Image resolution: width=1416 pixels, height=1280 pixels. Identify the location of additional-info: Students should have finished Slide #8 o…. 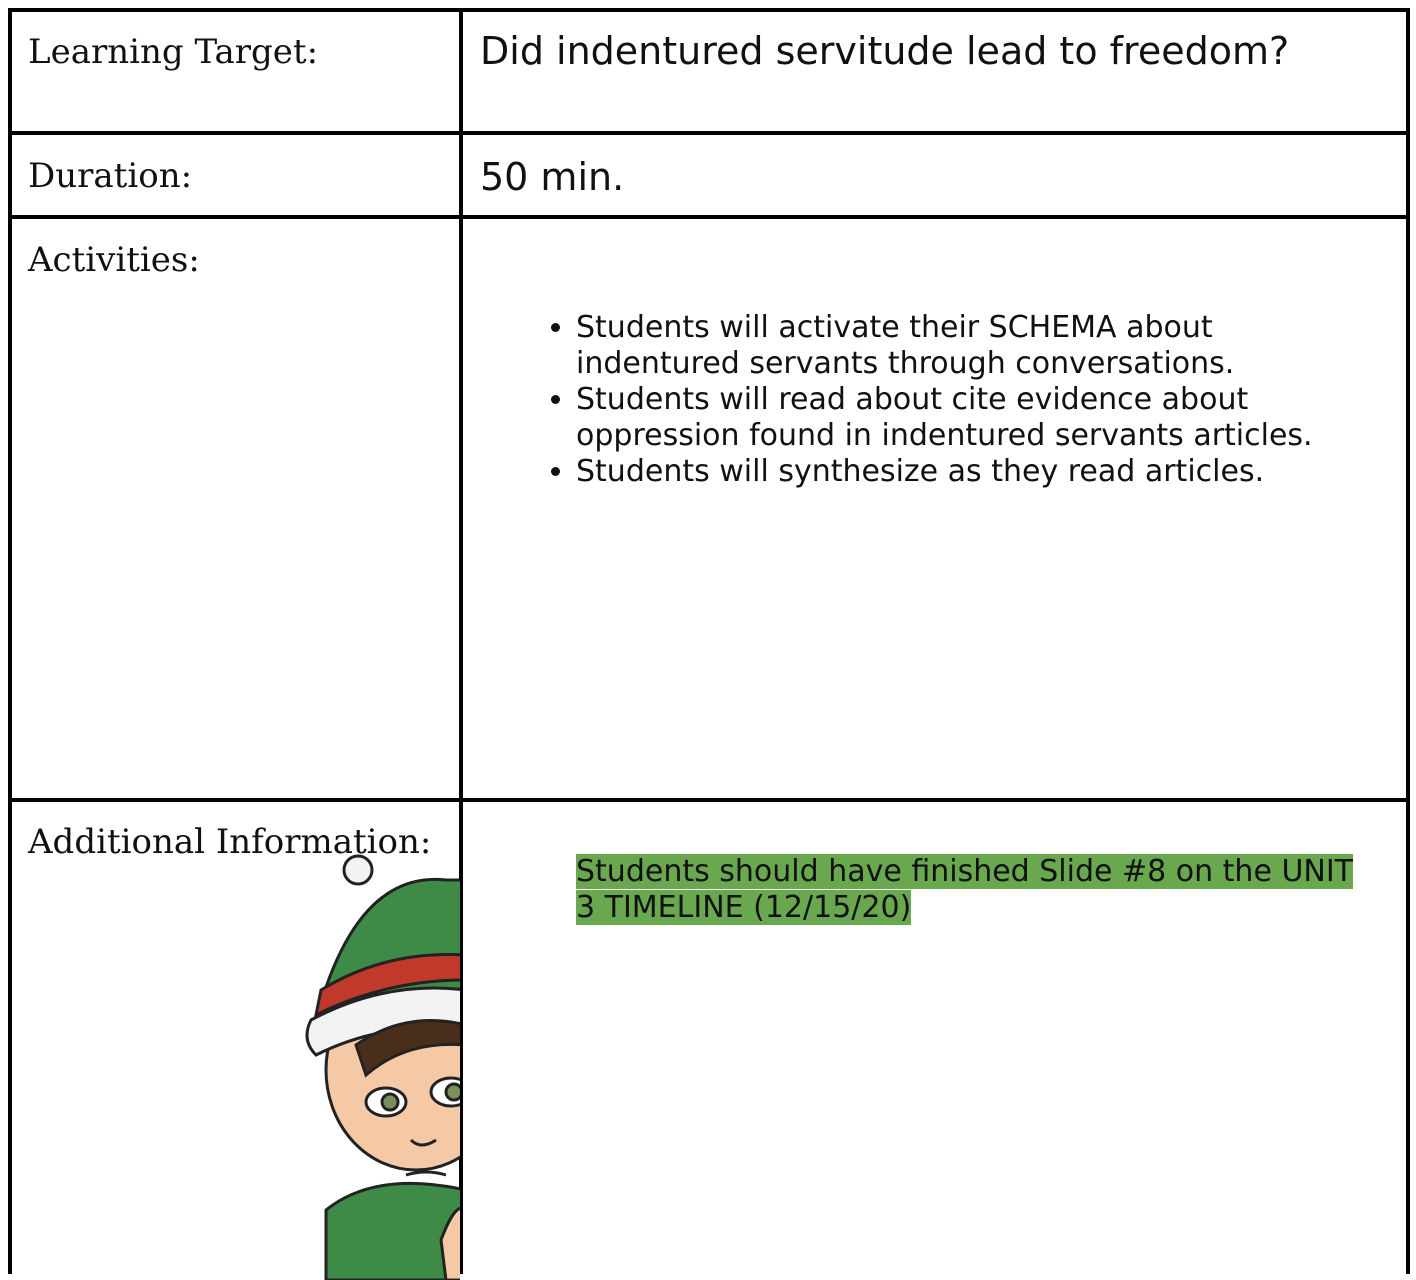
(971, 890).